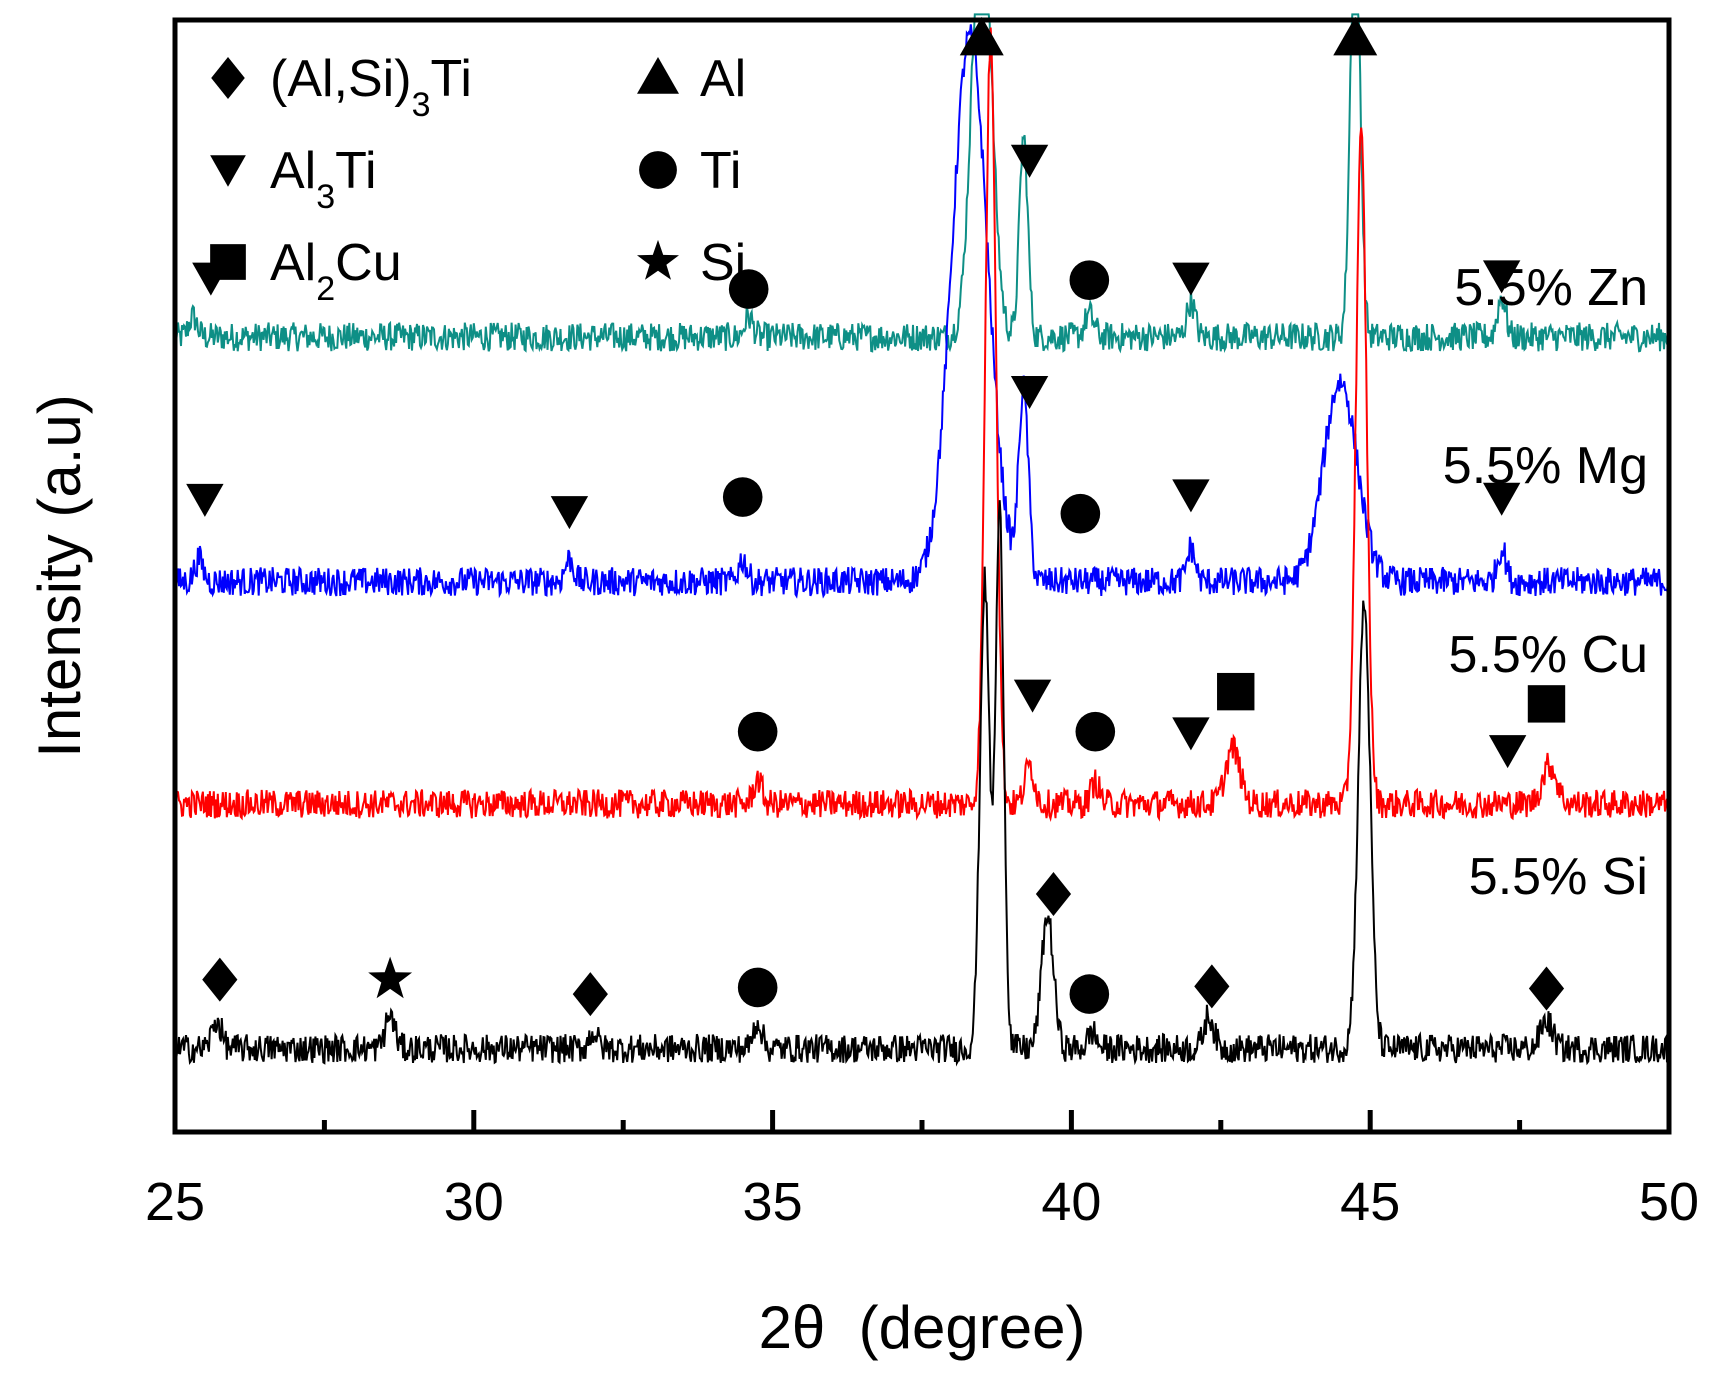 This screenshot has height=1397, width=1717. Describe the element at coordinates (658, 259) in the screenshot. I see `legend-marker-star` at that location.